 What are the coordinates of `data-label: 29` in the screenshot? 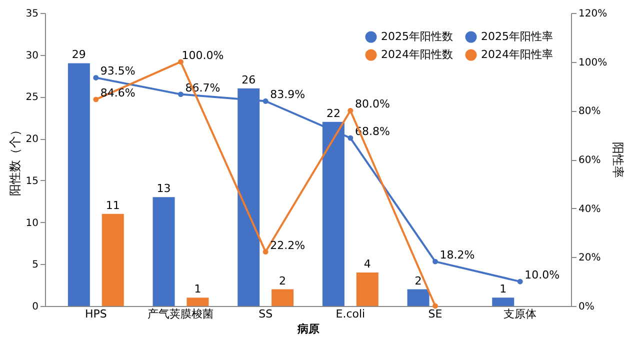 It's located at (79, 55).